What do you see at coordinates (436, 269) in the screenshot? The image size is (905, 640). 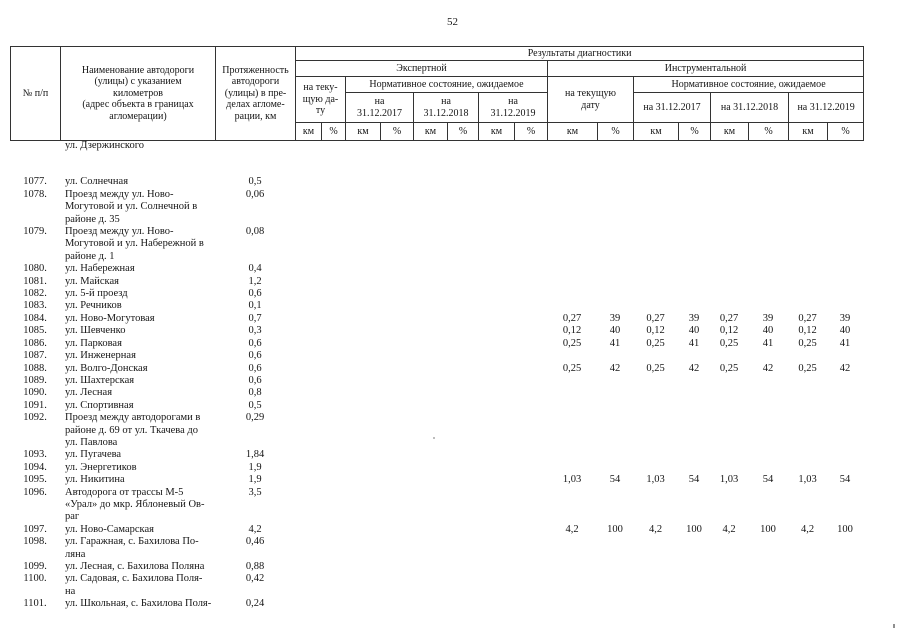 I see `table-row: 1080. ул. Набережная 0,4` at bounding box center [436, 269].